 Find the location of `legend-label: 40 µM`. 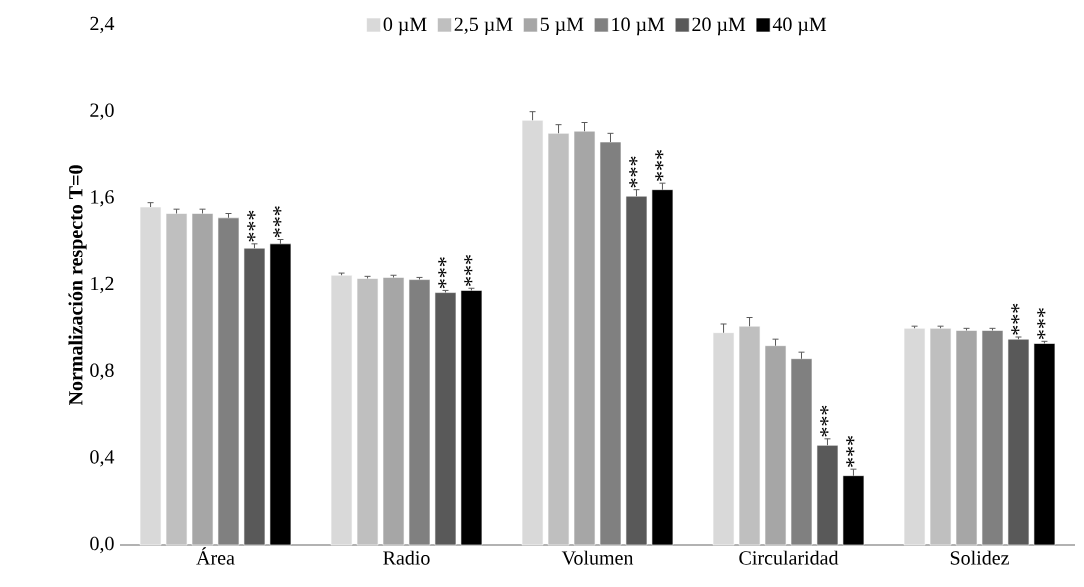

legend-label: 40 µM is located at coordinates (799, 26).